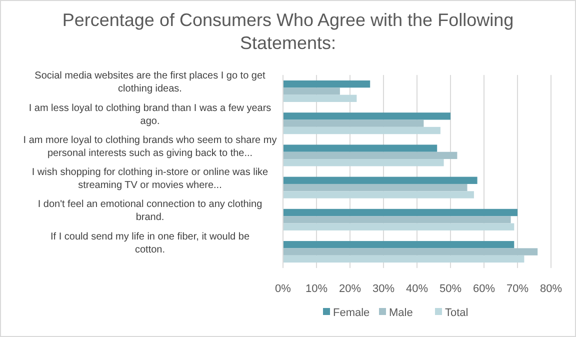 The image size is (576, 337). What do you see at coordinates (288, 31) in the screenshot?
I see `chart-title: Percentage of Consumers Who Agree with the Following Statements:` at bounding box center [288, 31].